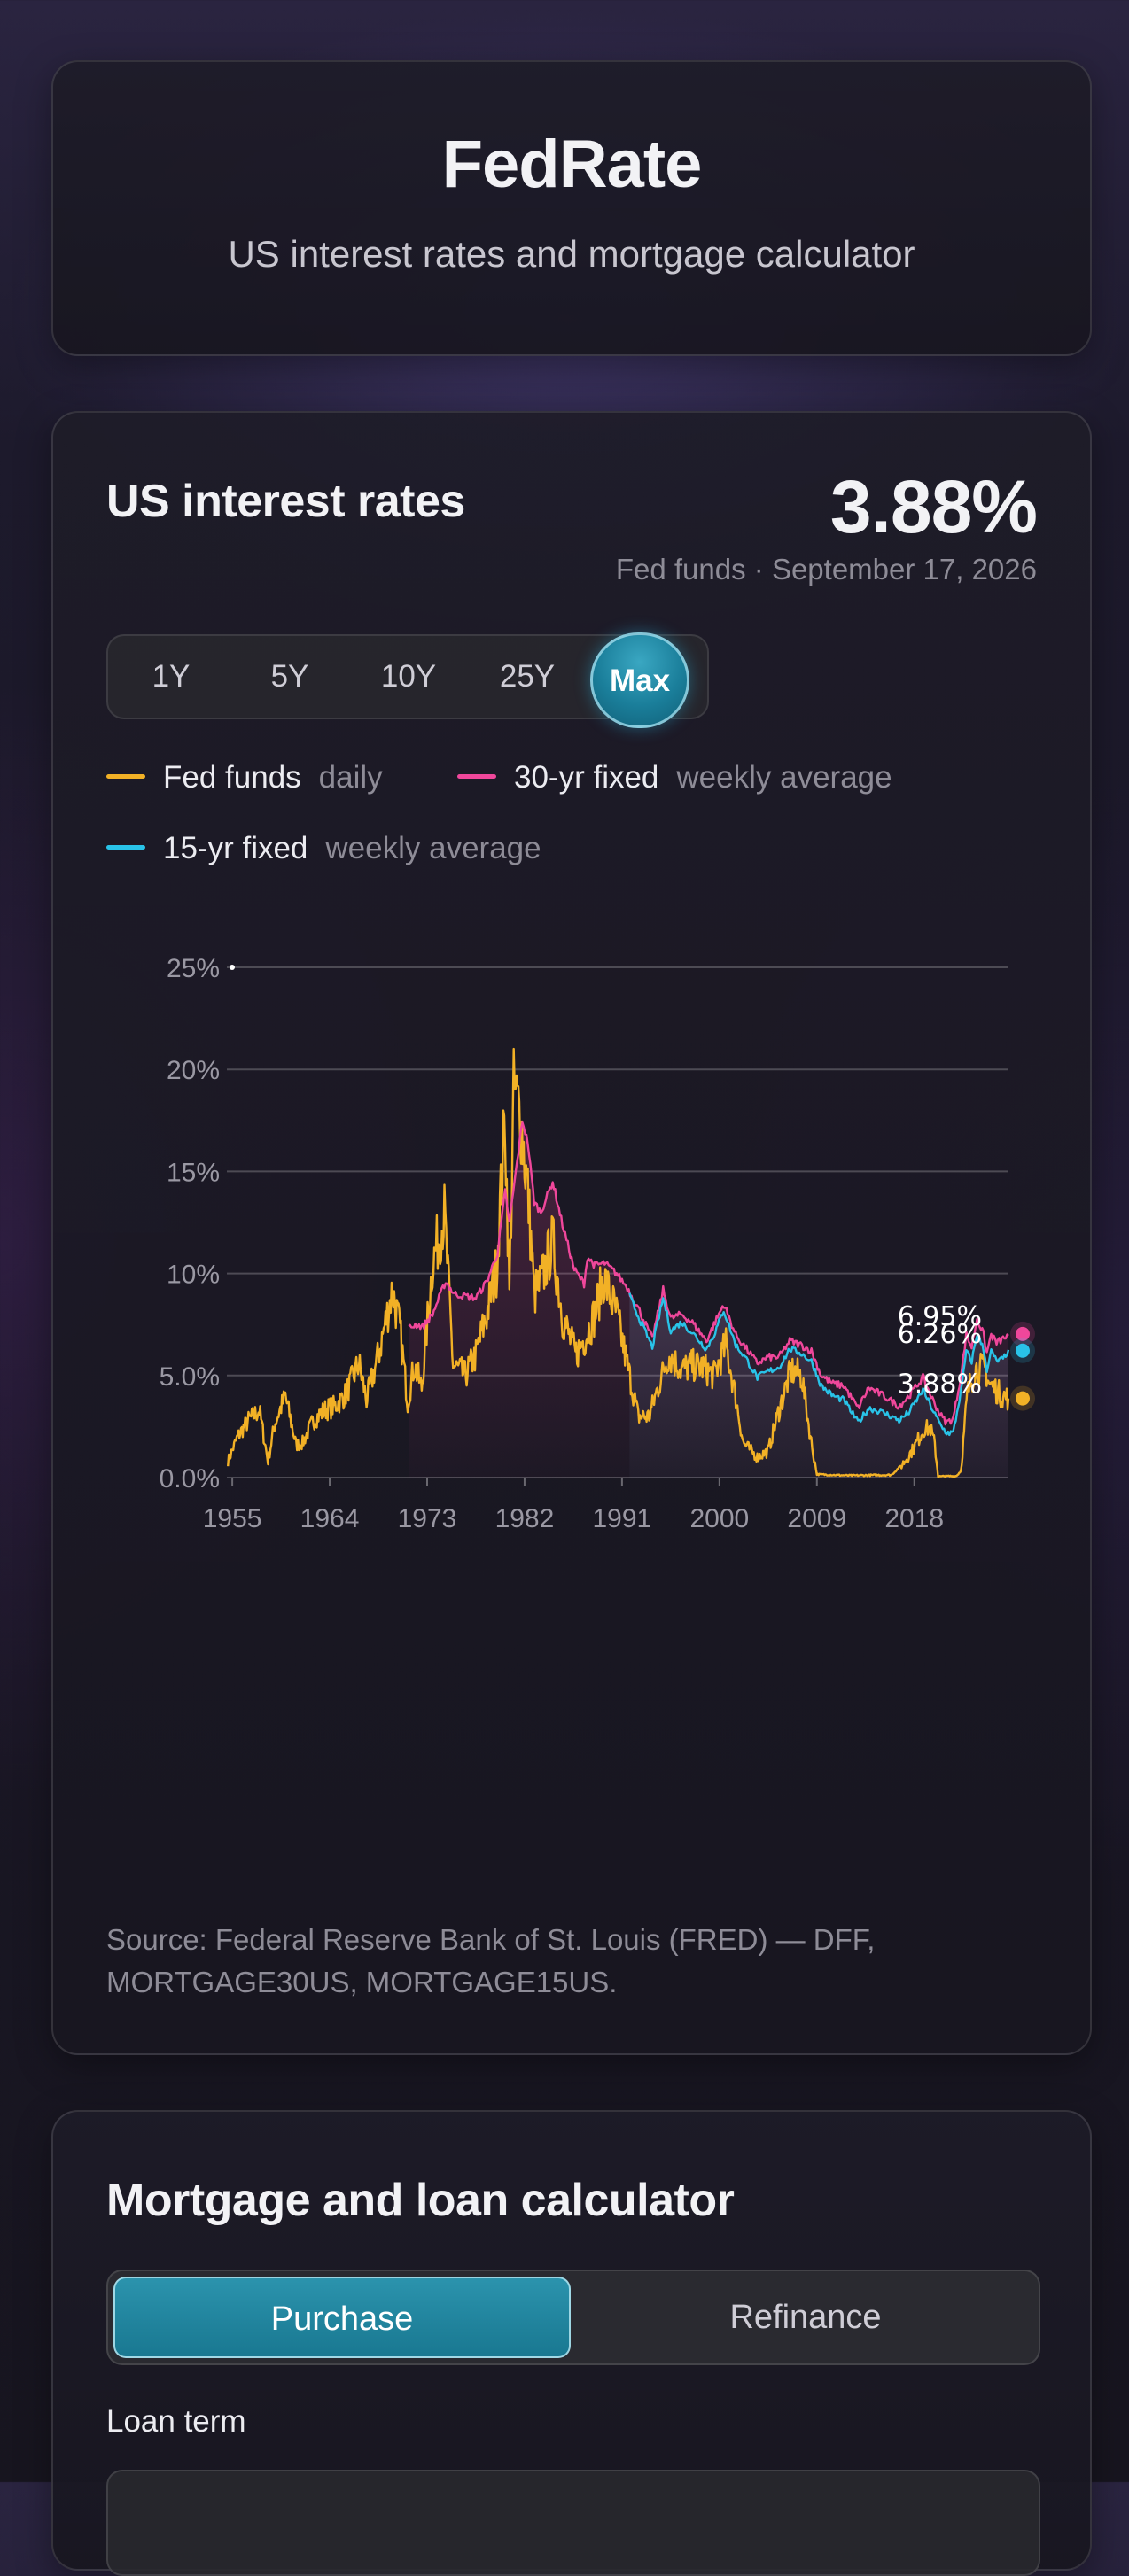  Describe the element at coordinates (171, 676) in the screenshot. I see `range-1y: 1Y` at that location.